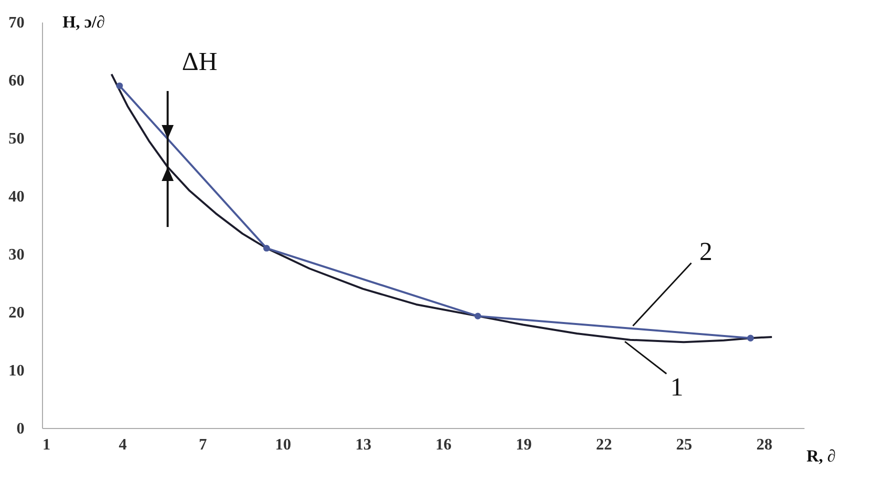 This screenshot has height=478, width=872. I want to click on x-tick-label: 4, so click(122, 445).